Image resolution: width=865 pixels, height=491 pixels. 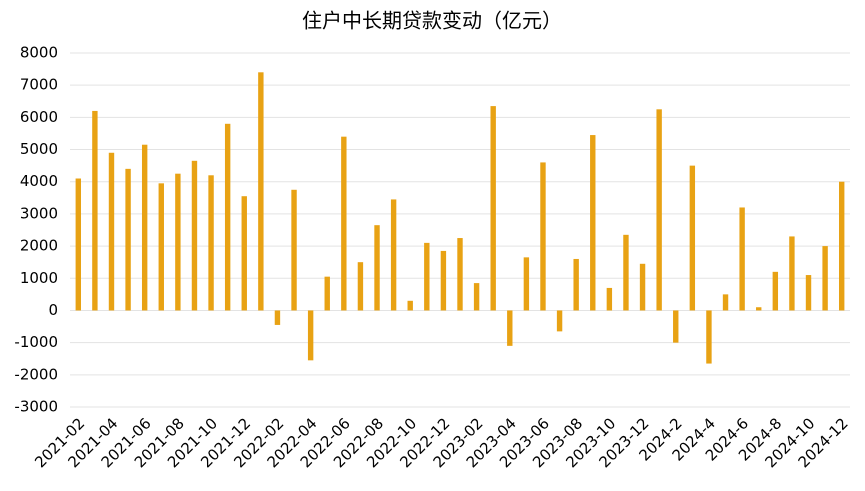 What do you see at coordinates (39, 85) in the screenshot?
I see `y-tick-label: 7000` at bounding box center [39, 85].